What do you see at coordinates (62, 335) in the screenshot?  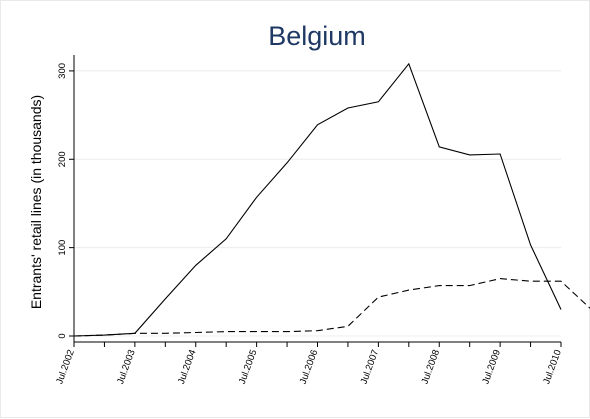 I see `y-tick-label: 0` at bounding box center [62, 335].